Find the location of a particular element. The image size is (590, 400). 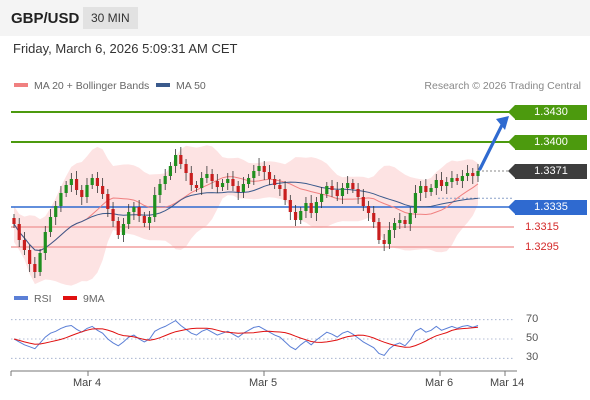

rsi-line is located at coordinates (246, 337).